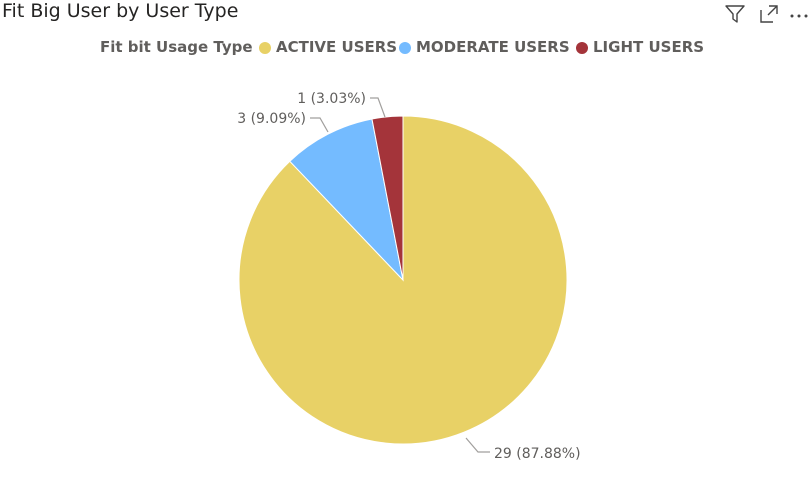 This screenshot has height=479, width=811. I want to click on focus-mode-icon, so click(769, 14).